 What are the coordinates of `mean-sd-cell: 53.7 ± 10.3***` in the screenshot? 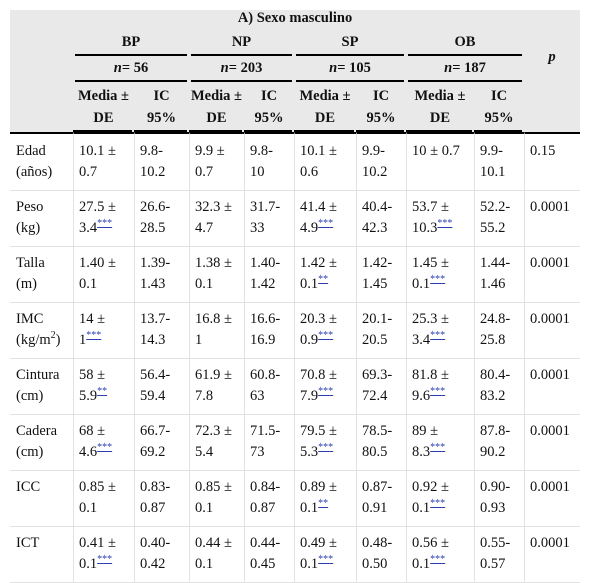 It's located at (440, 219).